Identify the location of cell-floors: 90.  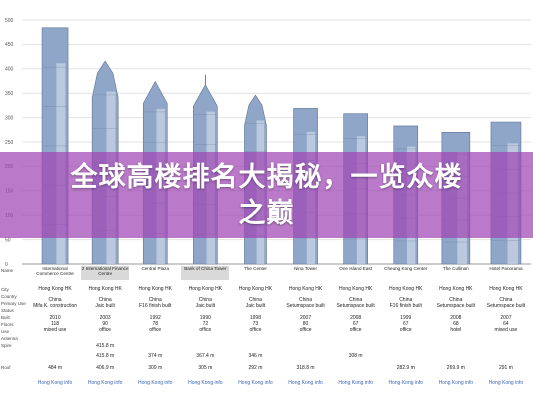
(105, 324).